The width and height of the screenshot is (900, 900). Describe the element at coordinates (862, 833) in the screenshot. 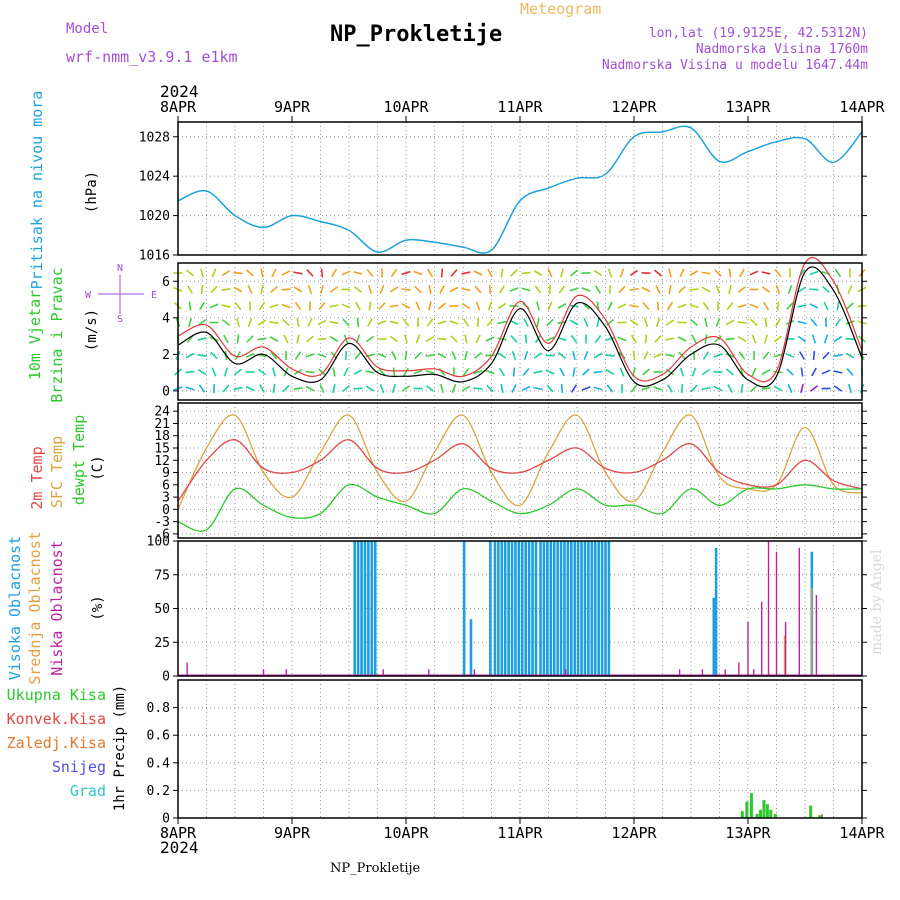

I see `x-tick-label-bottom: 14APR` at that location.